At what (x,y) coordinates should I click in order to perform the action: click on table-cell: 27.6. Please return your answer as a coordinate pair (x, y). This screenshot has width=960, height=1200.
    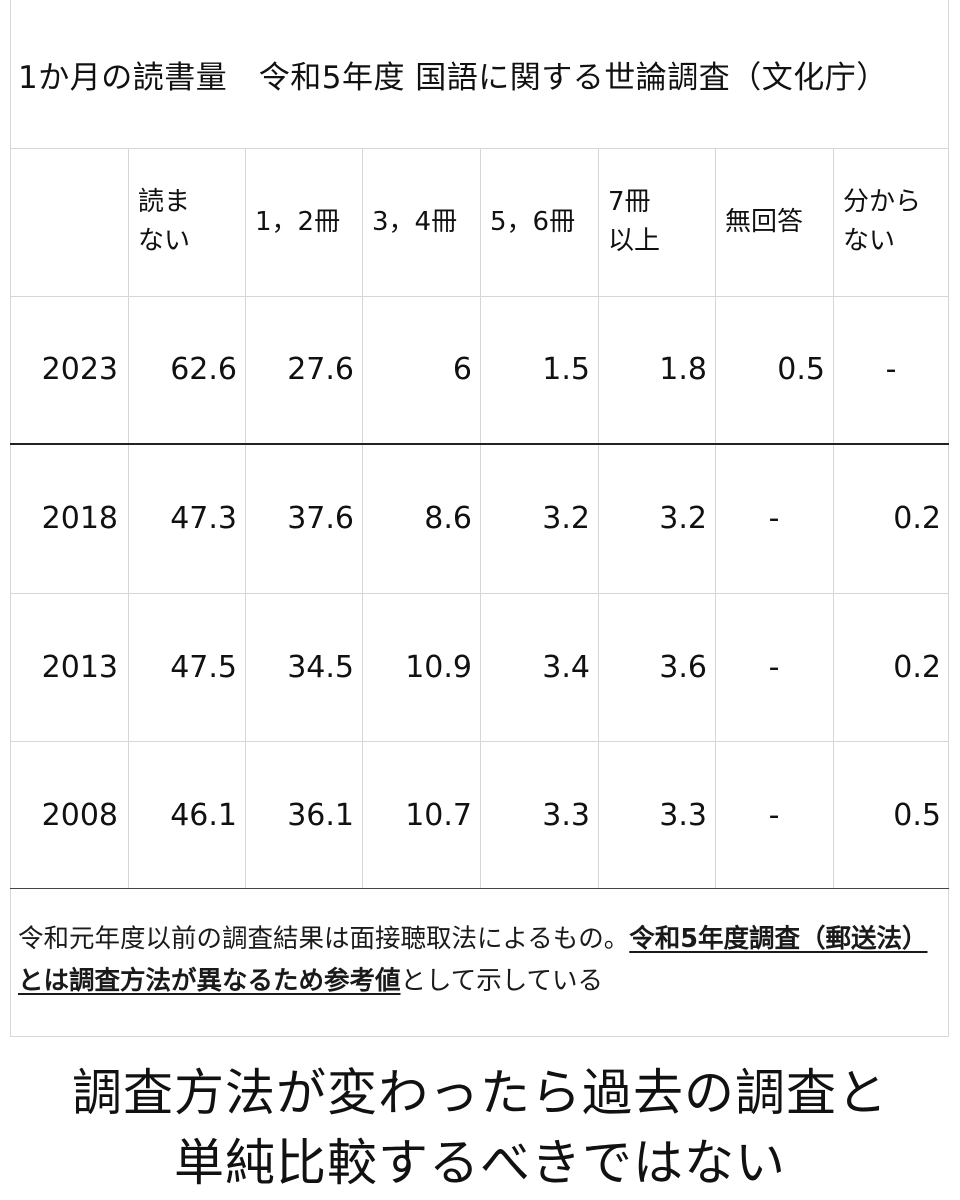
    Looking at the image, I should click on (320, 369).